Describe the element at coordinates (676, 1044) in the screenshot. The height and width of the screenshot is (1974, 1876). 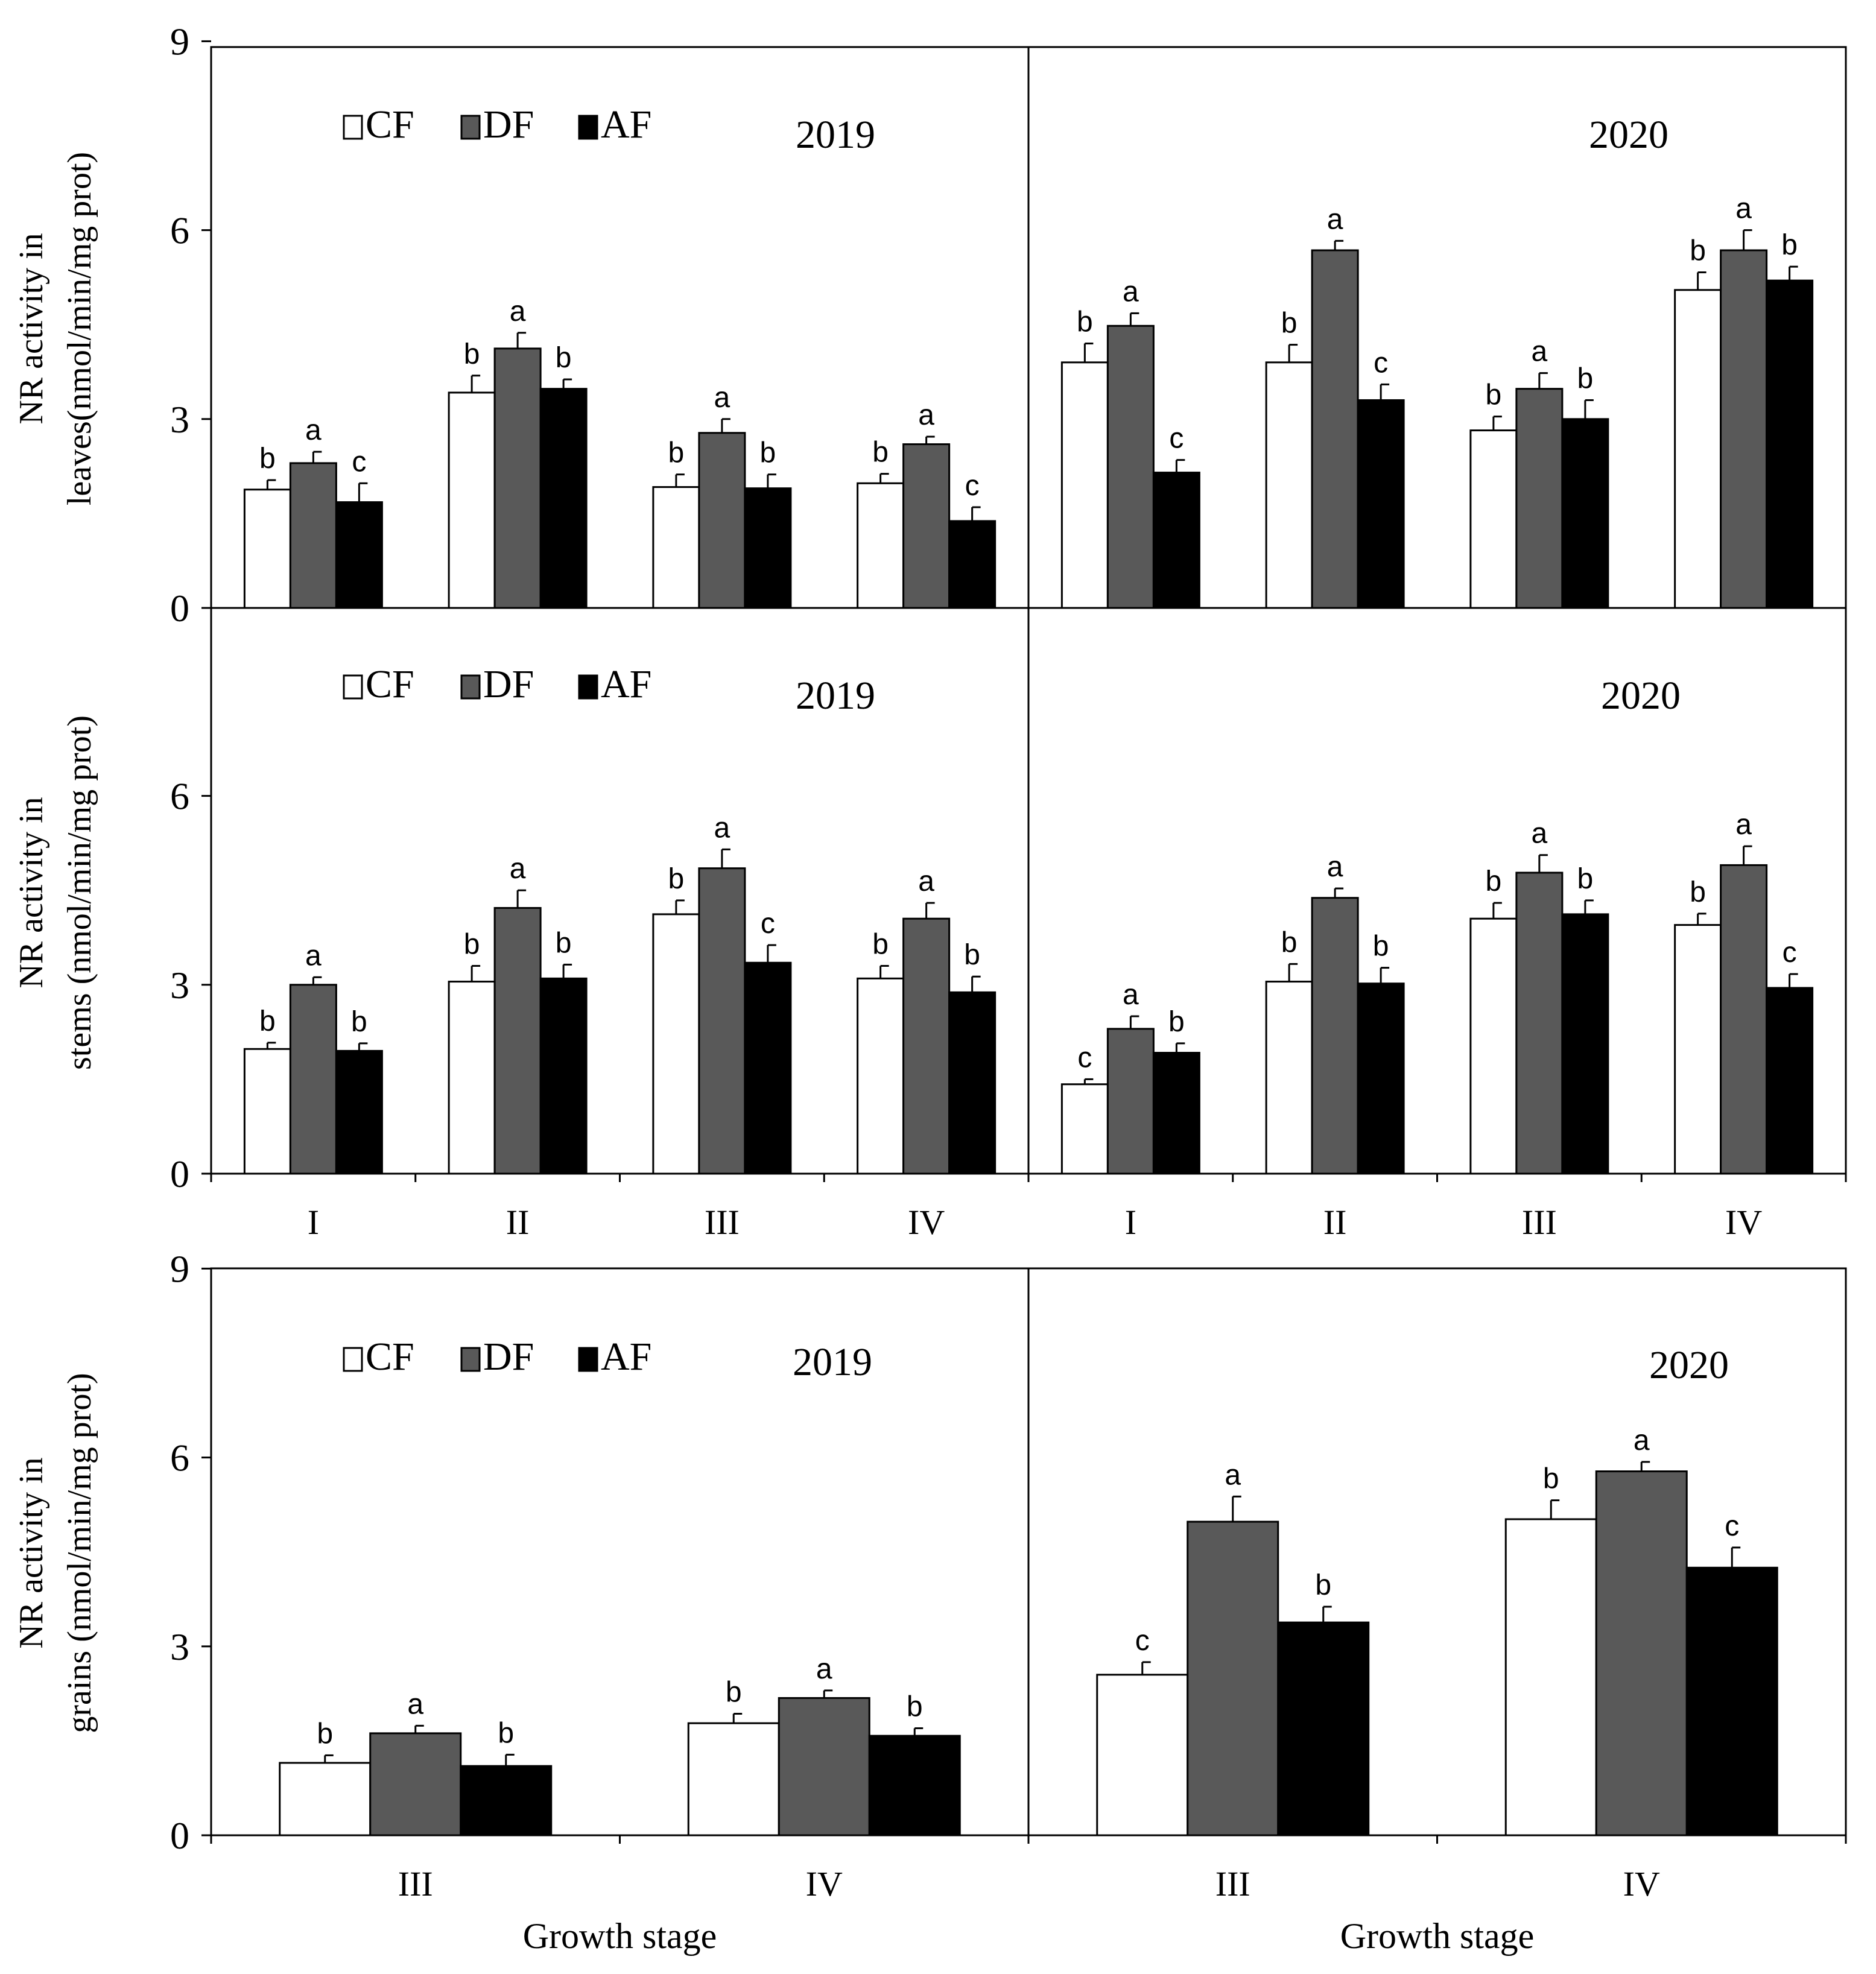
I see `bar-stems-2019-CF-III` at that location.